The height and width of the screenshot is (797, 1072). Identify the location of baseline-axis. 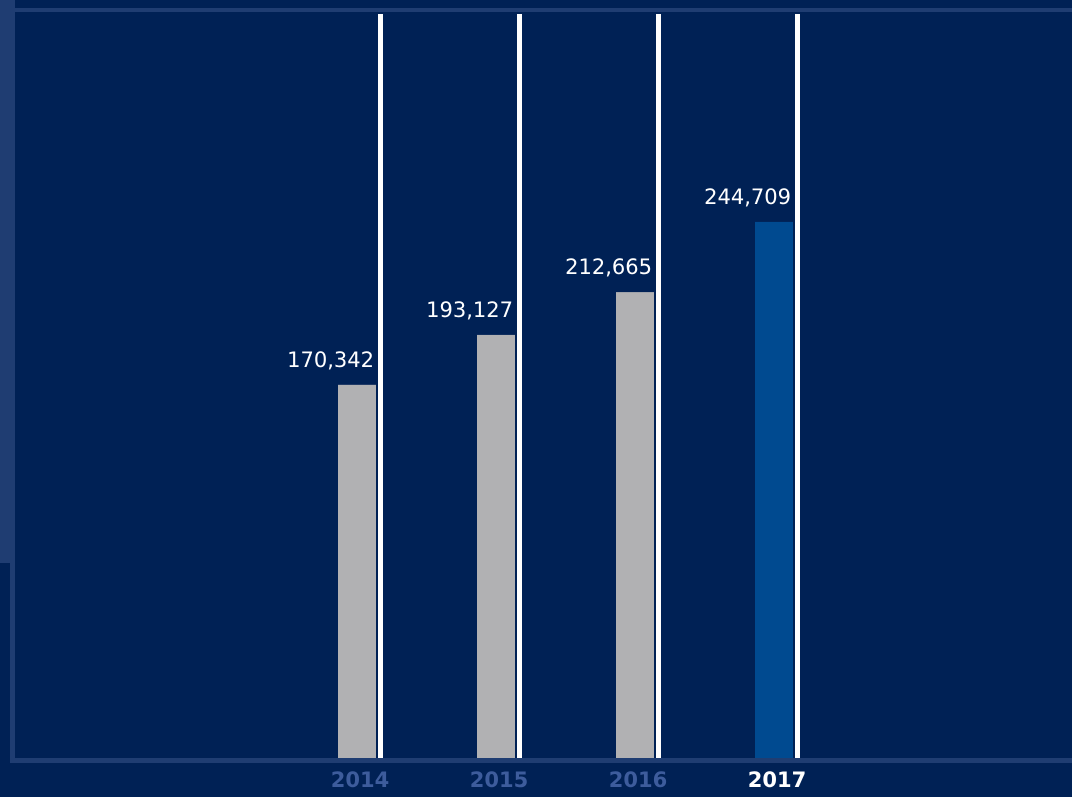
(541, 760).